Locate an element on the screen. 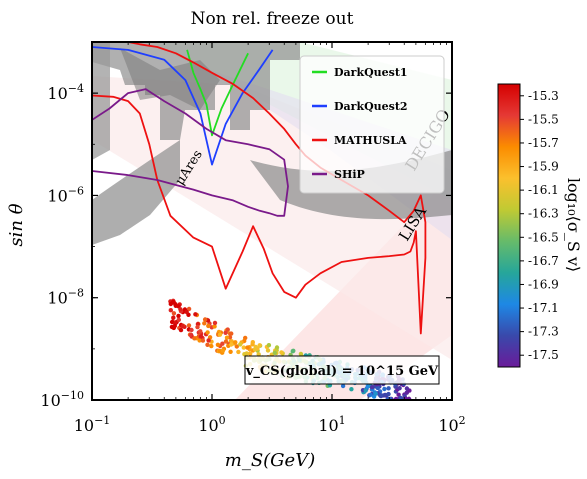 Image resolution: width=587 pixels, height=479 pixels. colorbar-tick-label: -16.7 is located at coordinates (543, 261).